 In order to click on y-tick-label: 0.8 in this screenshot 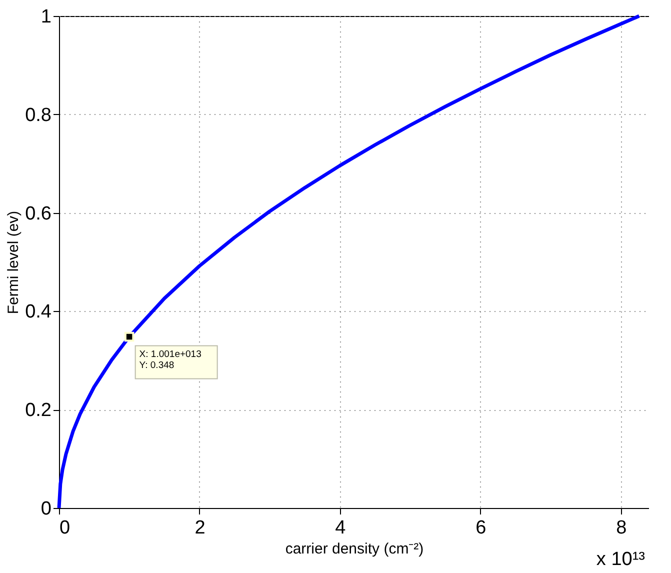, I will do `click(38, 115)`.